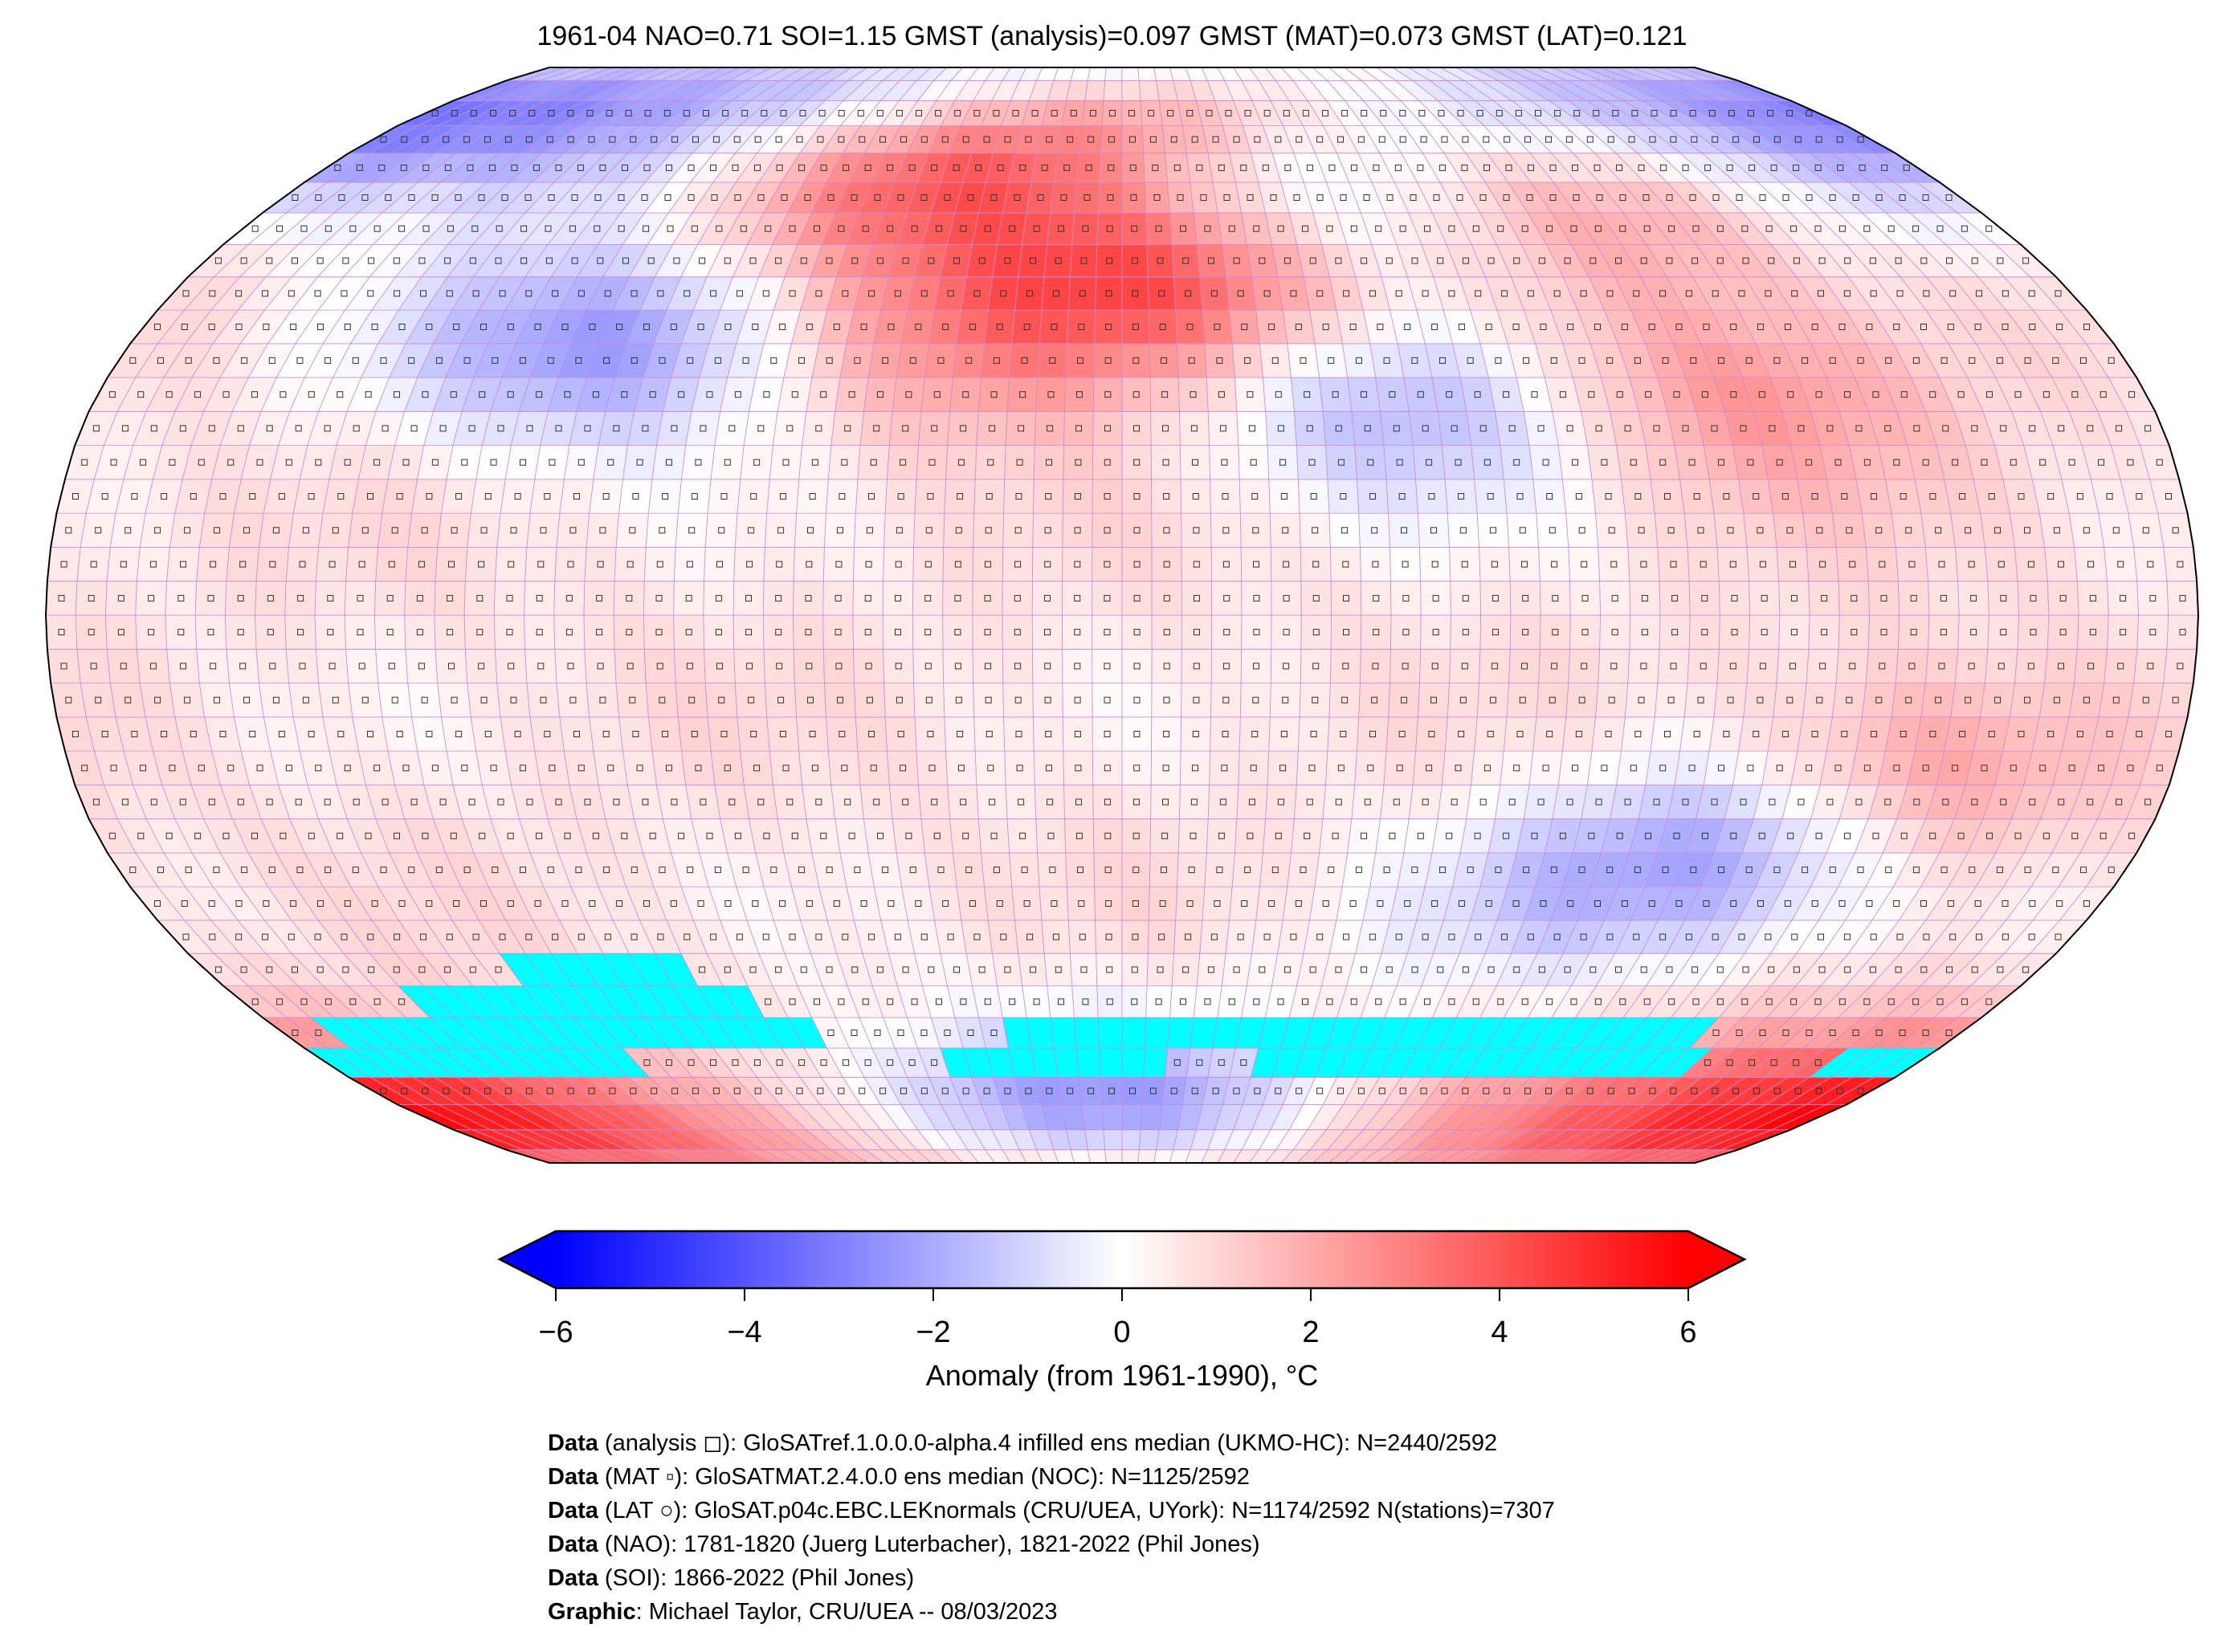 This screenshot has height=1652, width=2224. I want to click on colorbar-ticks, so click(1122, 1294).